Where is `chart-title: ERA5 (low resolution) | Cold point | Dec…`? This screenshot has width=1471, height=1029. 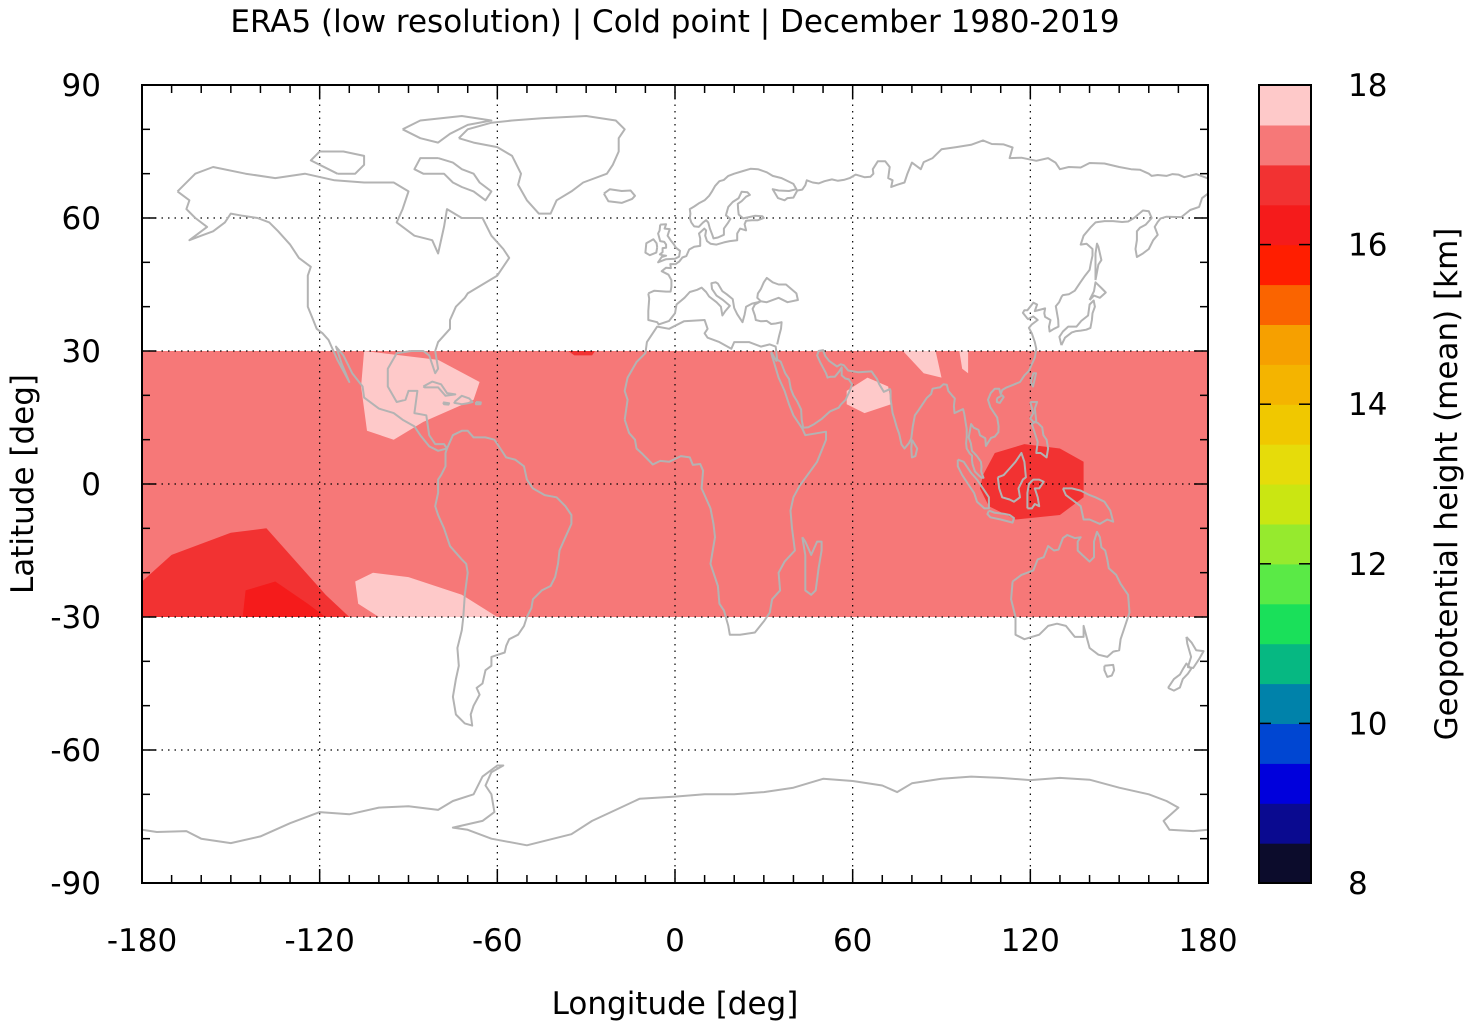 chart-title: ERA5 (low resolution) | Cold point | Dec… is located at coordinates (674, 22).